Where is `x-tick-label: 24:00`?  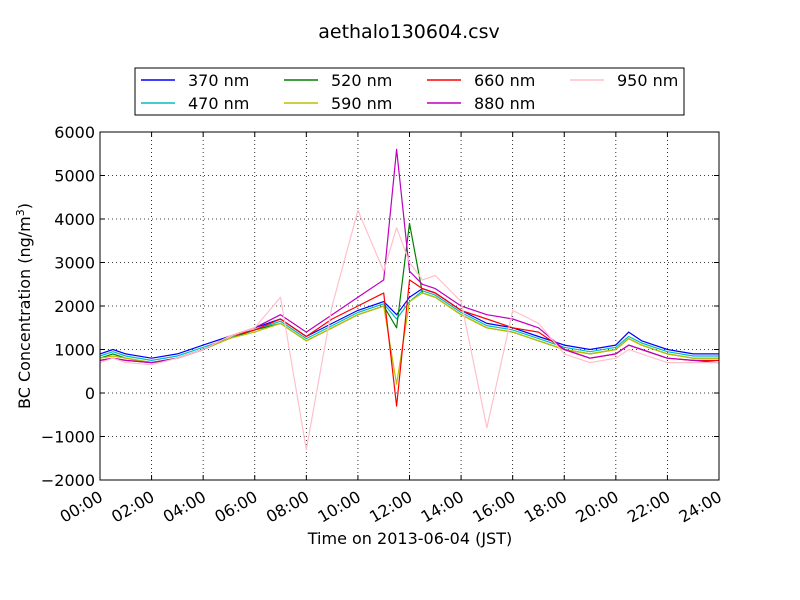 x-tick-label: 24:00 is located at coordinates (700, 507).